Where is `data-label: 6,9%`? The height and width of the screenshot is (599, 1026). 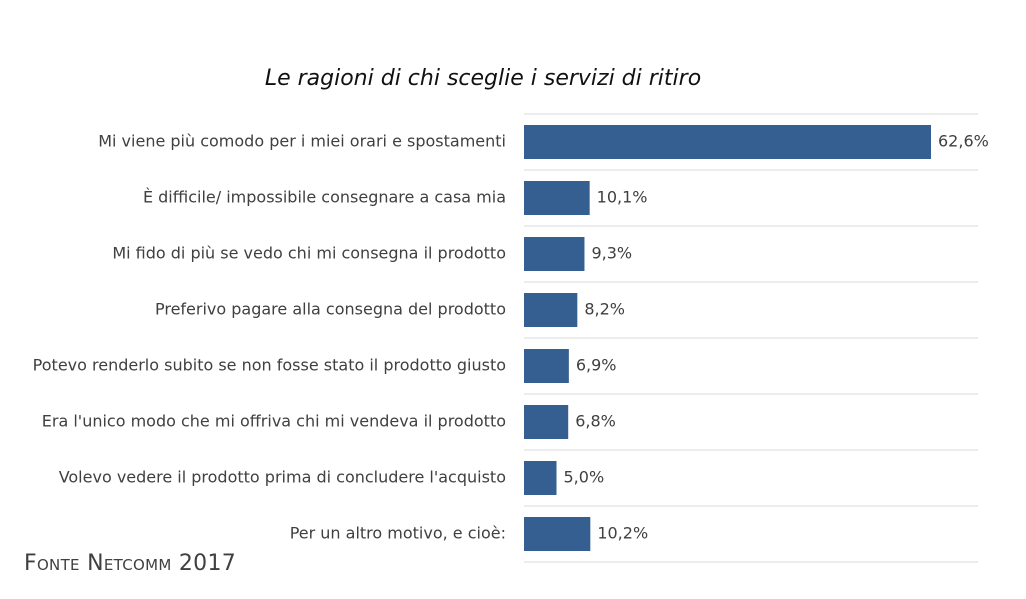 data-label: 6,9% is located at coordinates (596, 365).